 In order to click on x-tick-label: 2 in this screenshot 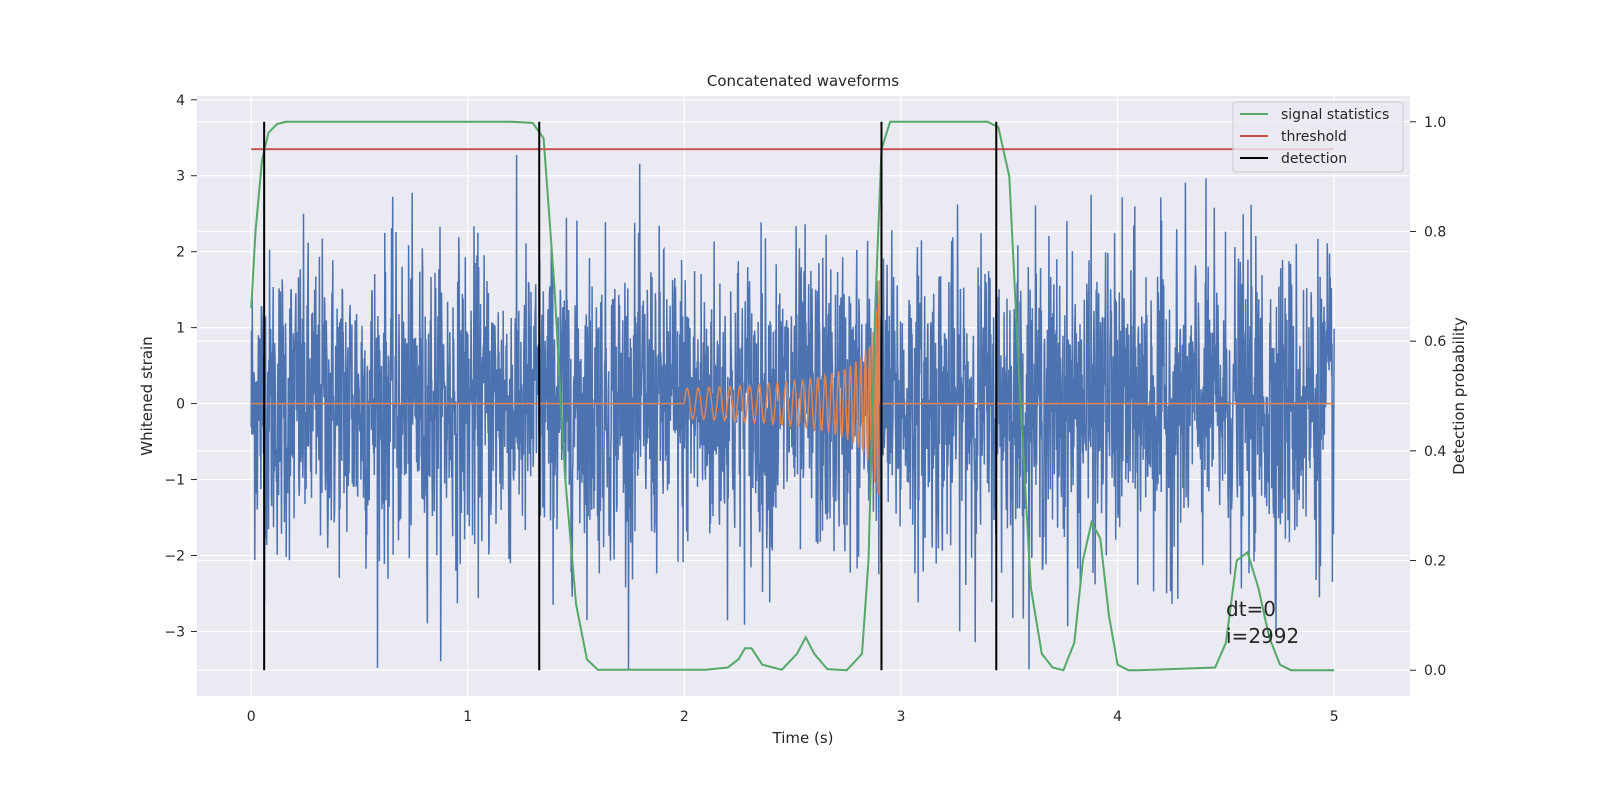, I will do `click(684, 717)`.